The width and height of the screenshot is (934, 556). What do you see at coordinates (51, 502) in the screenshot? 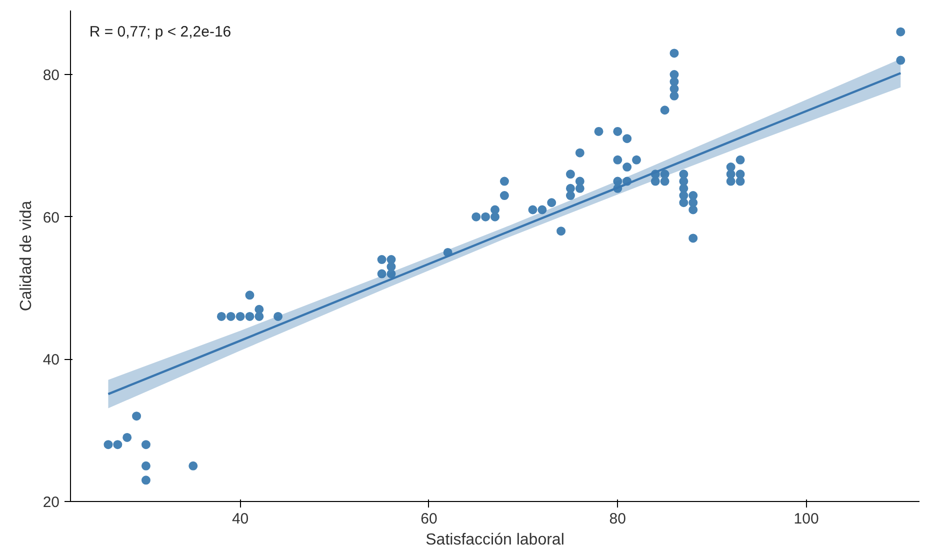
I see `y-tick-label: 20` at bounding box center [51, 502].